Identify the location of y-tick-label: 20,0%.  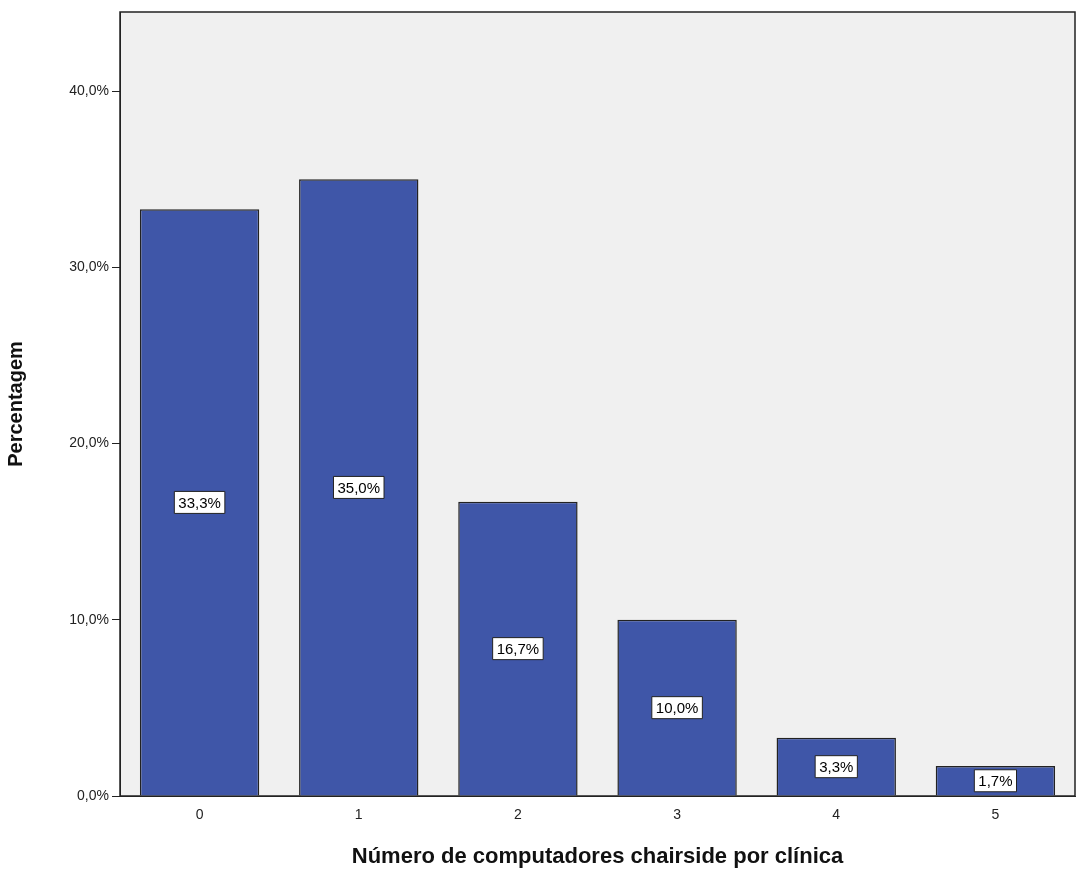
(89, 442).